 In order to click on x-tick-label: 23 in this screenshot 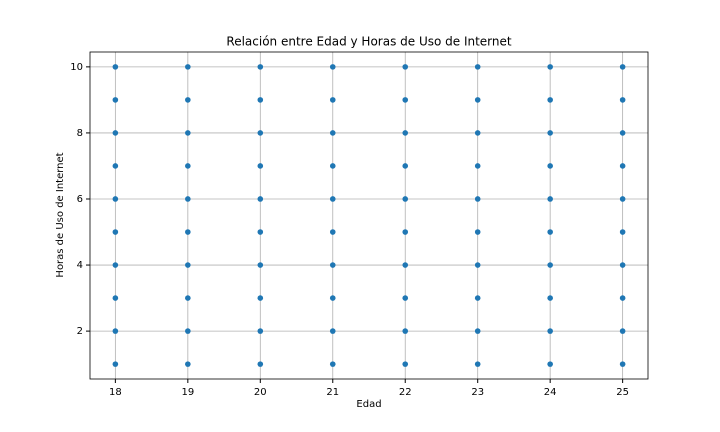, I will do `click(477, 392)`.